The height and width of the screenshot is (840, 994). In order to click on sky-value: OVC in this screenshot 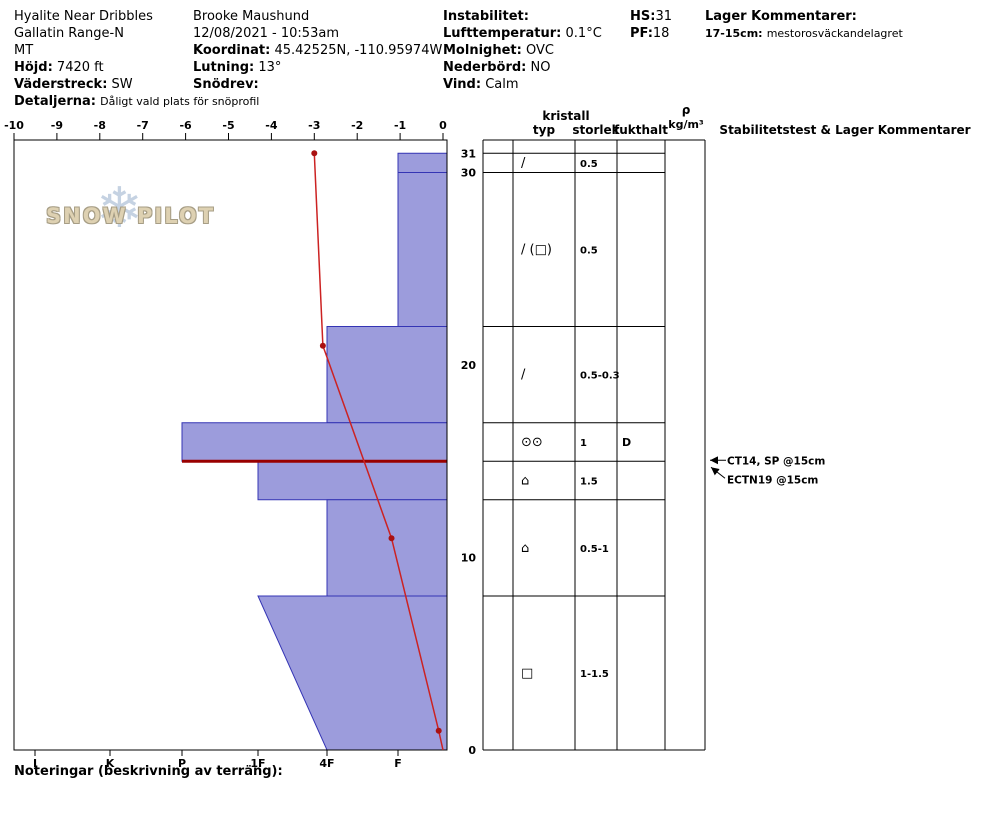, I will do `click(539, 50)`.